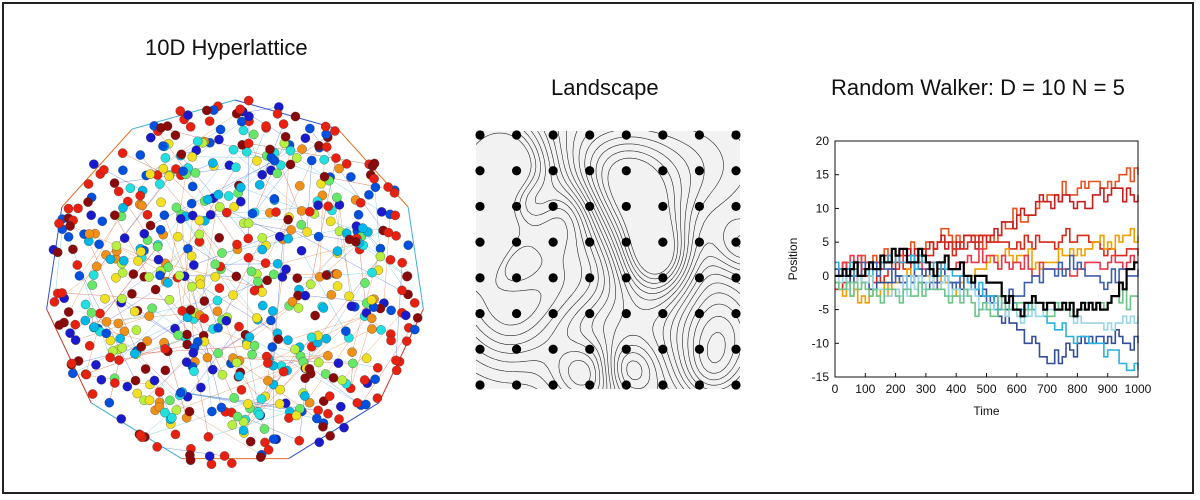 Image resolution: width=1200 pixels, height=500 pixels. I want to click on walk-series, so click(987, 269).